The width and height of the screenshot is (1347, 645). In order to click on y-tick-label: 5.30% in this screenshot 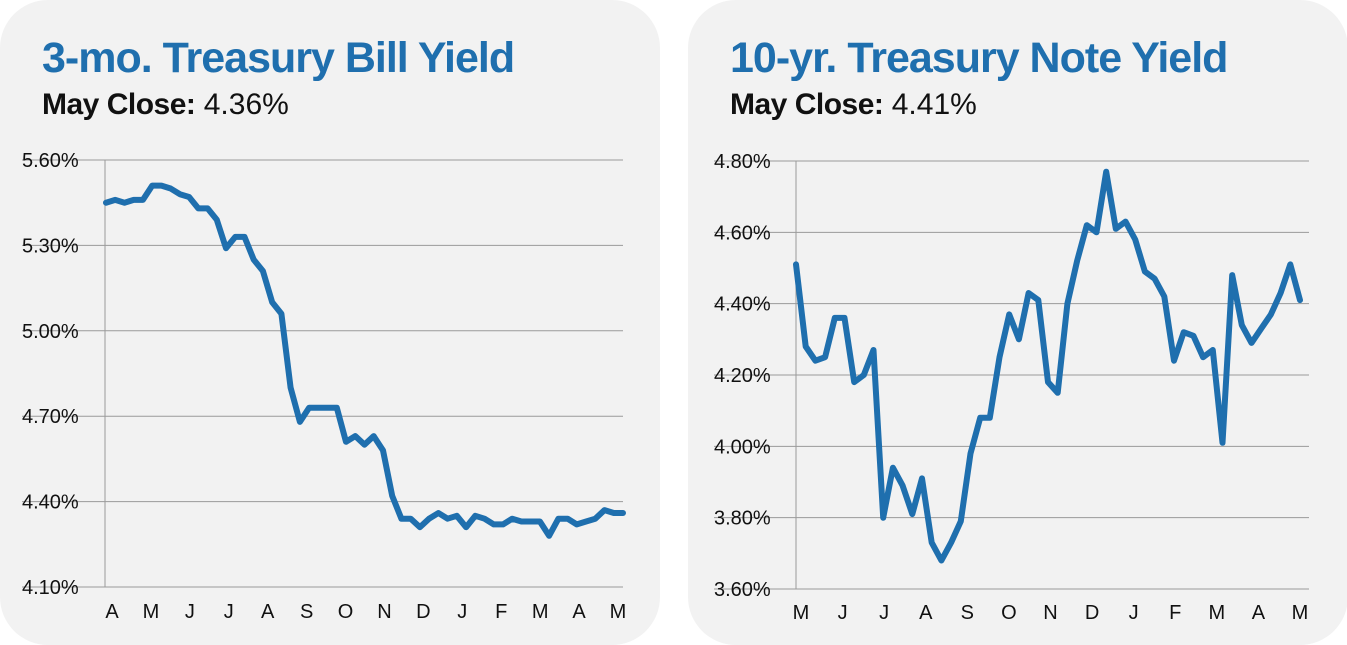, I will do `click(50, 246)`.